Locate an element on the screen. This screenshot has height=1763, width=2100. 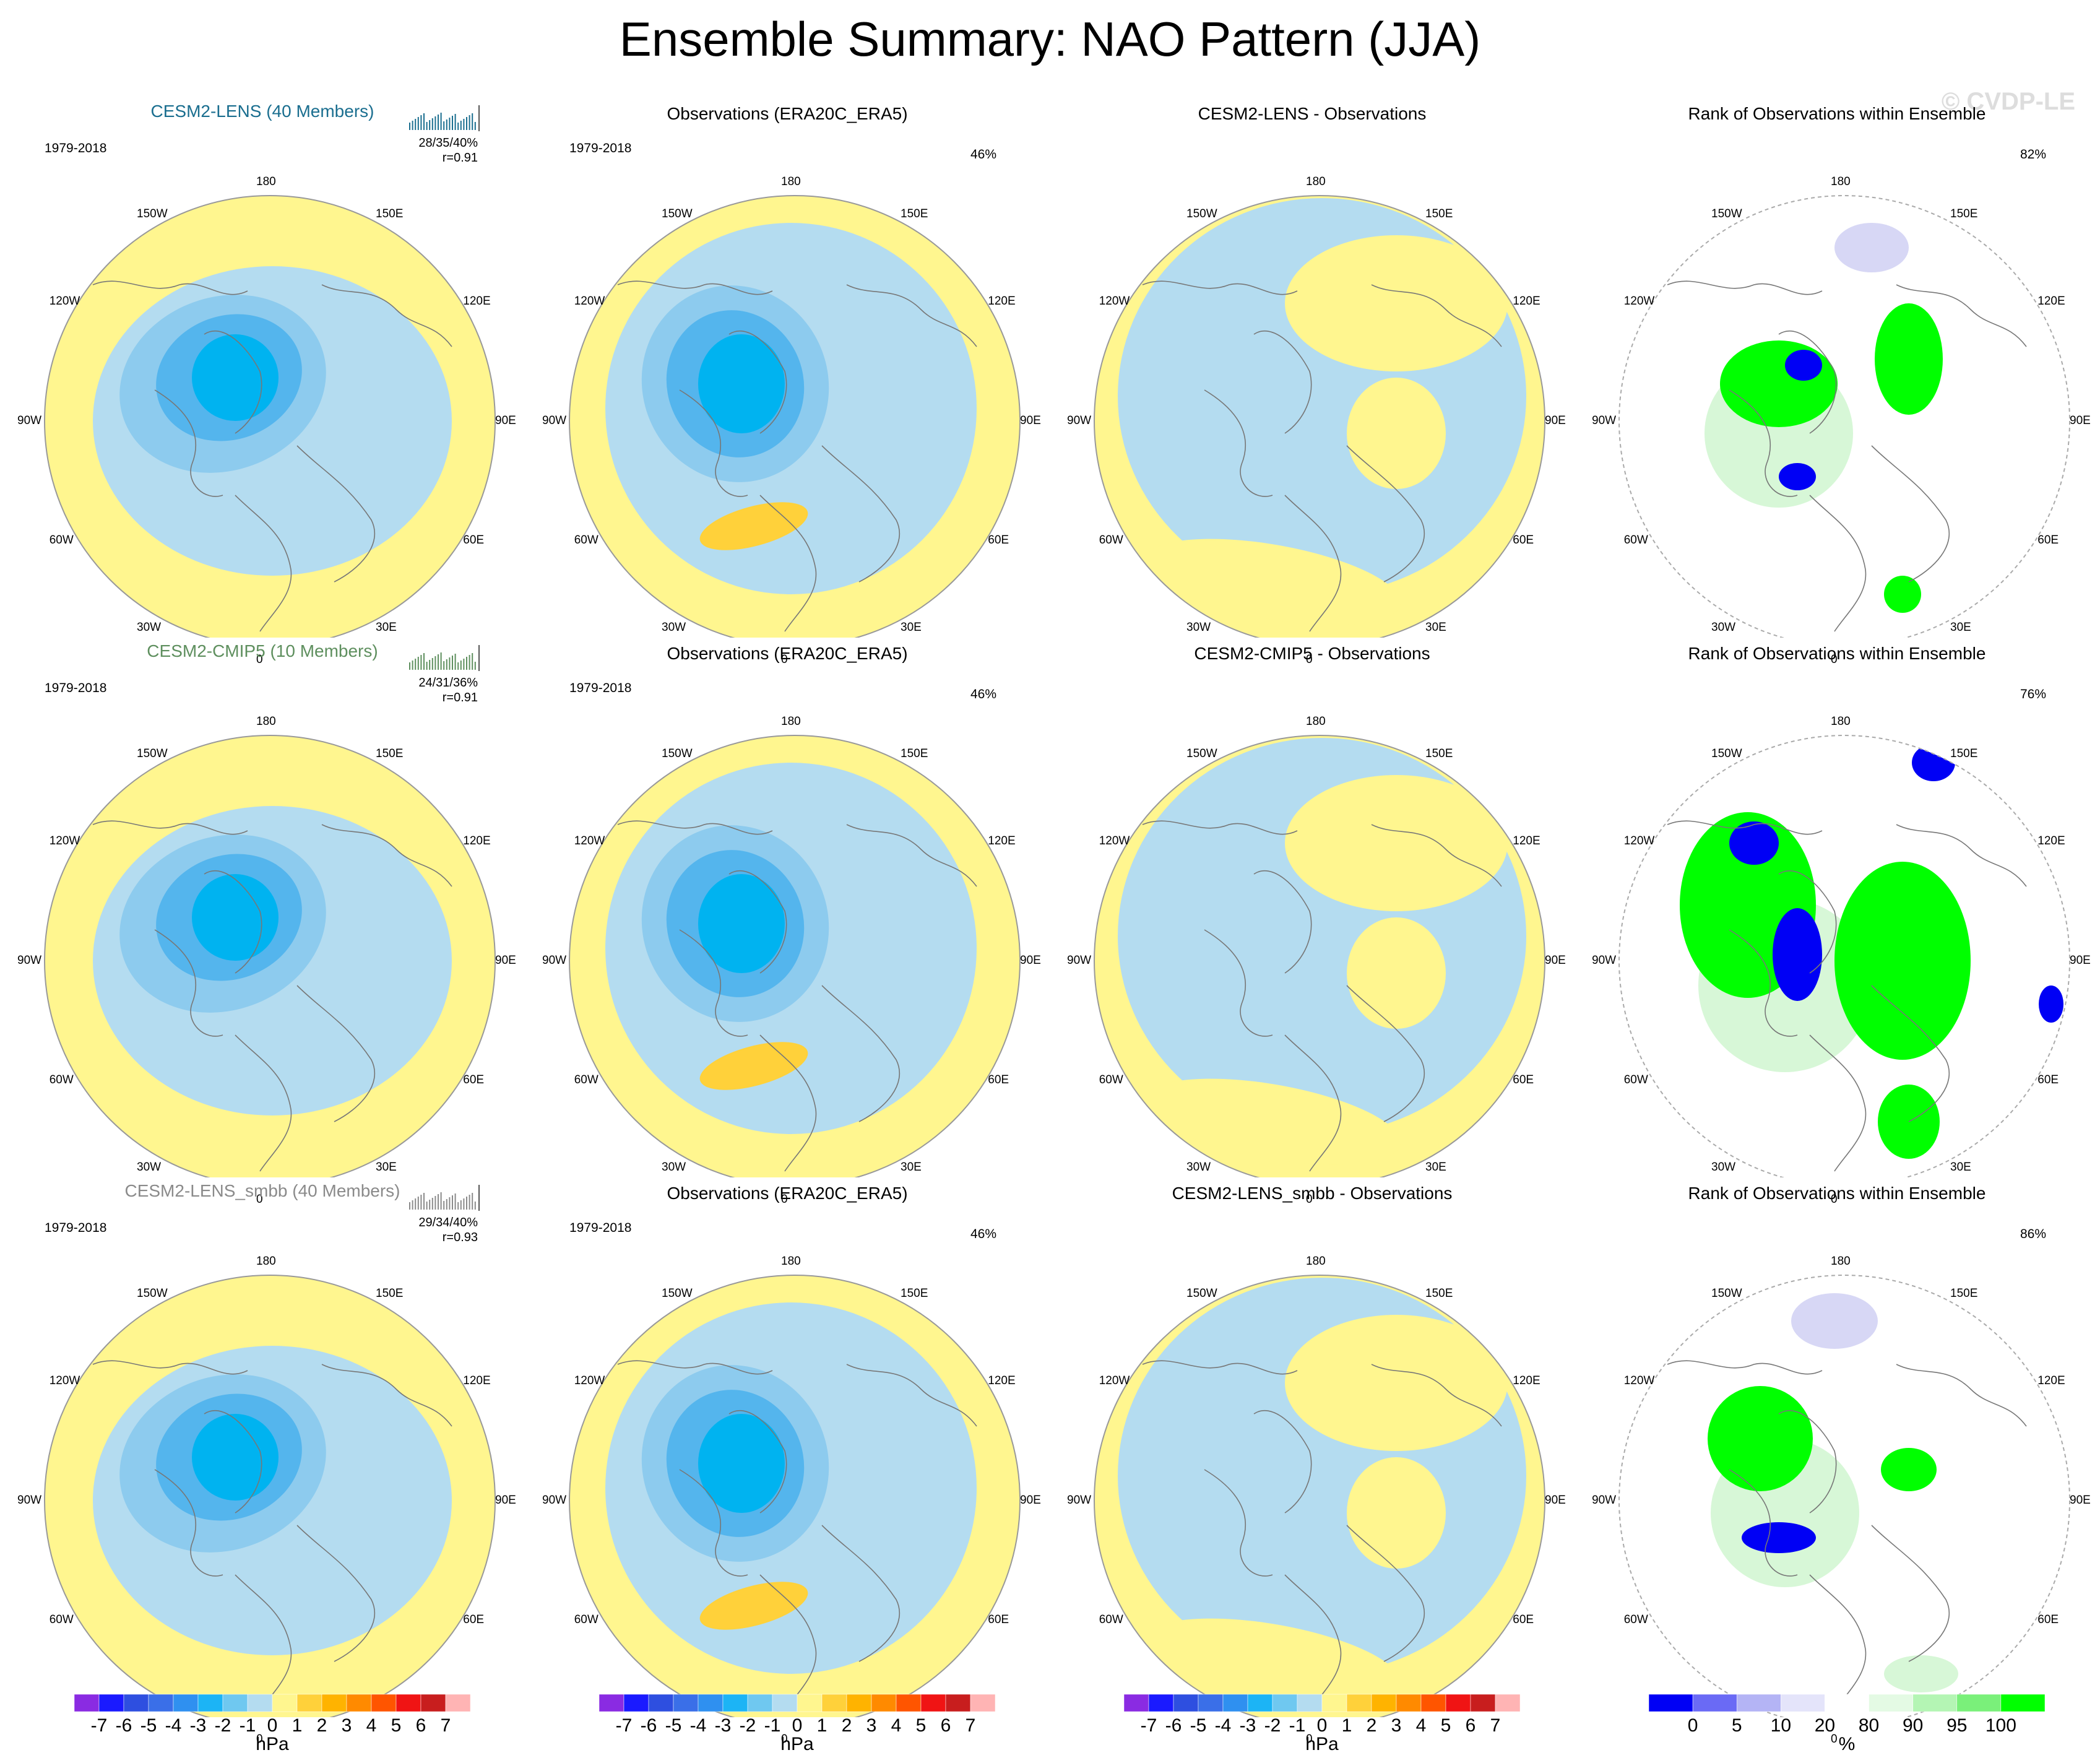
colorbar-tick: 1 is located at coordinates (821, 1725).